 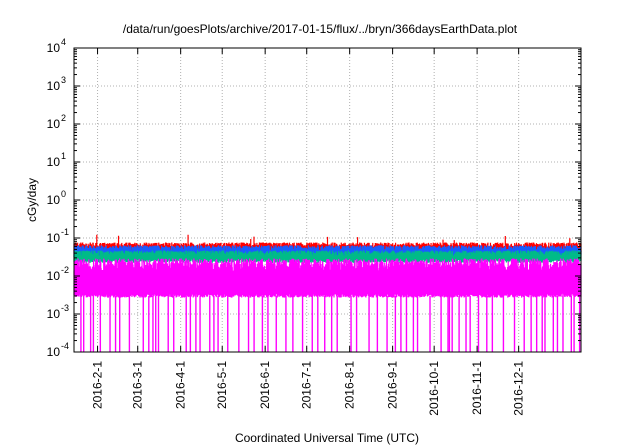 What do you see at coordinates (327, 278) in the screenshot?
I see `series-trace` at bounding box center [327, 278].